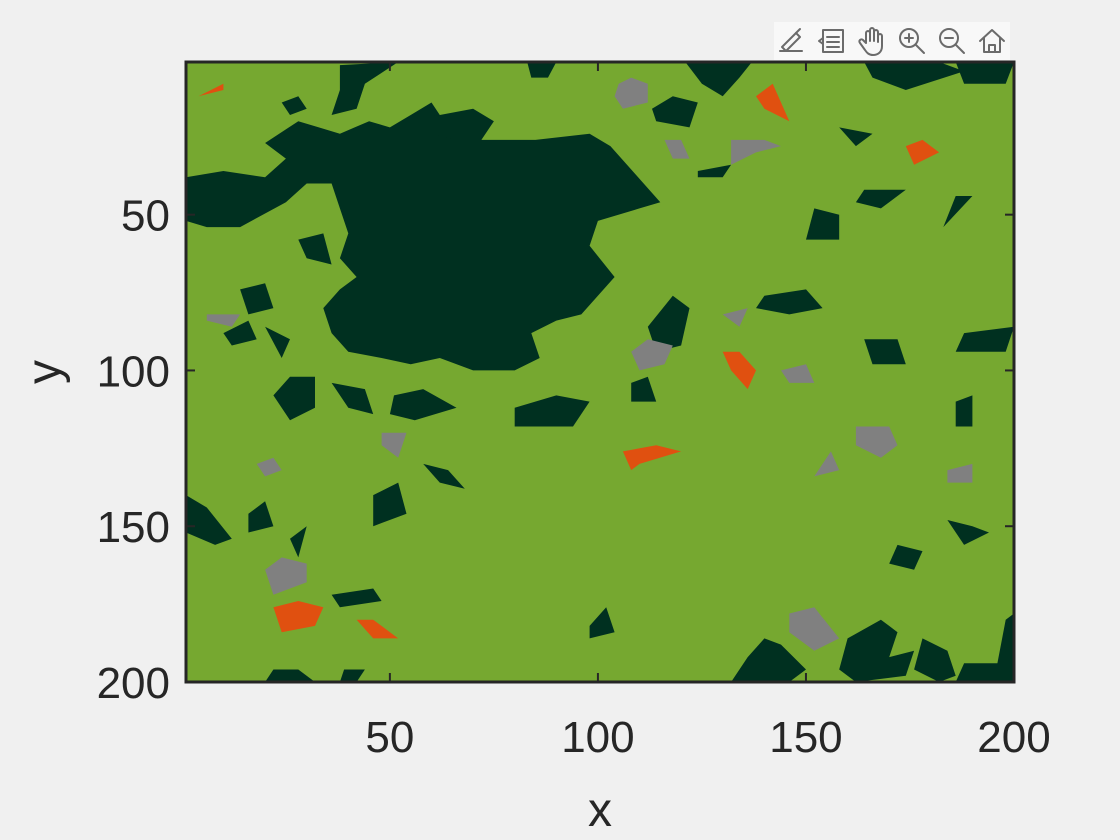 The width and height of the screenshot is (1120, 840). What do you see at coordinates (832, 41) in the screenshot?
I see `data-tips-icon` at bounding box center [832, 41].